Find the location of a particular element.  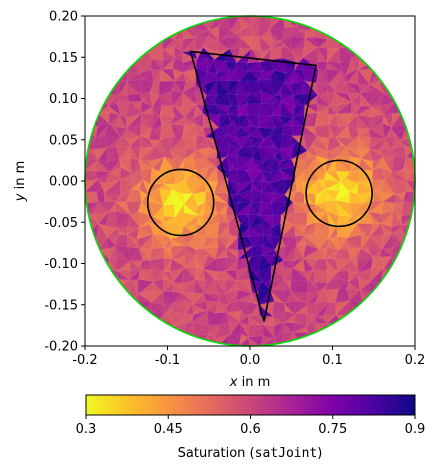

y-tick-label: -0.15 is located at coordinates (61, 305).